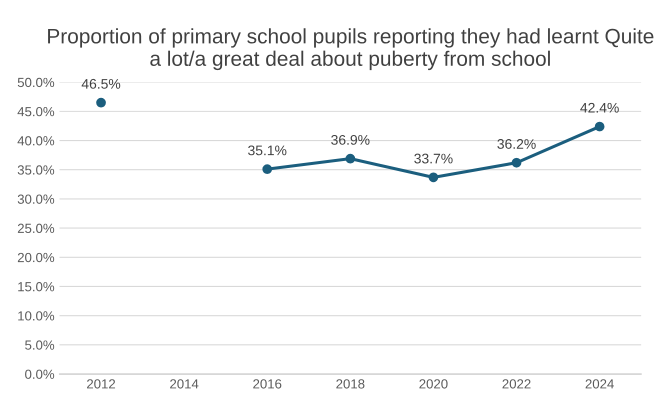 This screenshot has height=411, width=661. What do you see at coordinates (36, 316) in the screenshot?
I see `y-tick-label: 10.0%` at bounding box center [36, 316].